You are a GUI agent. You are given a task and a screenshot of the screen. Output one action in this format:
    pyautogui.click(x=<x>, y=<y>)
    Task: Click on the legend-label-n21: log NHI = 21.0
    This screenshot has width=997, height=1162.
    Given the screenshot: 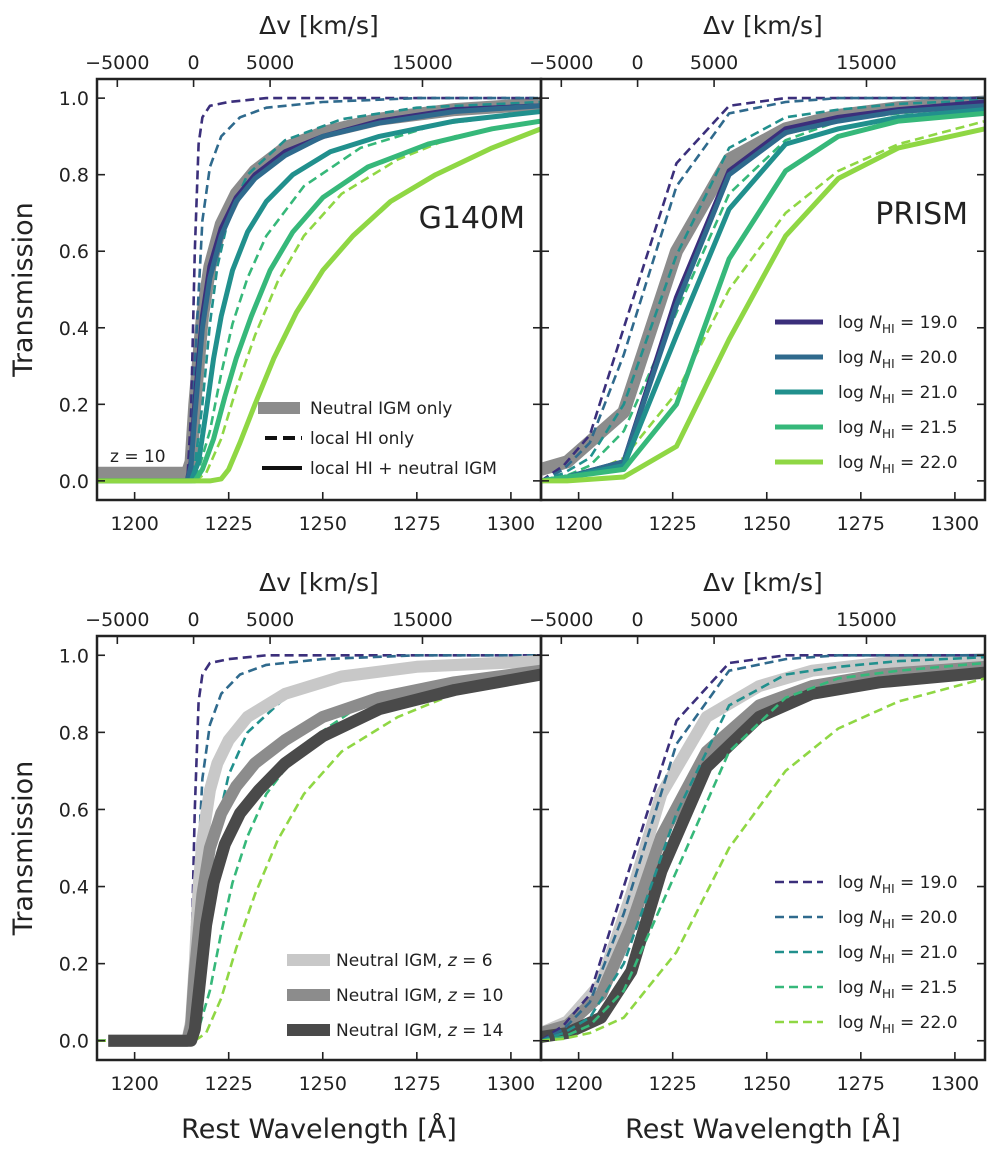 What is the action you would take?
    pyautogui.click(x=898, y=394)
    